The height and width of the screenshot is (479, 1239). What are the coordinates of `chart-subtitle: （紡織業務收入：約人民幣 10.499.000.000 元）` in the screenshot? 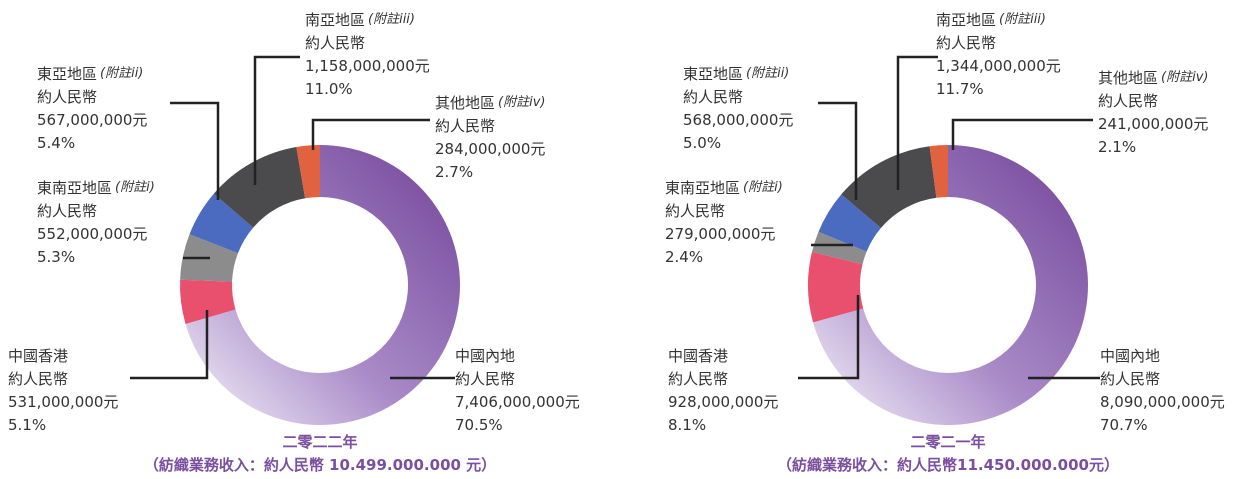 It's located at (320, 465).